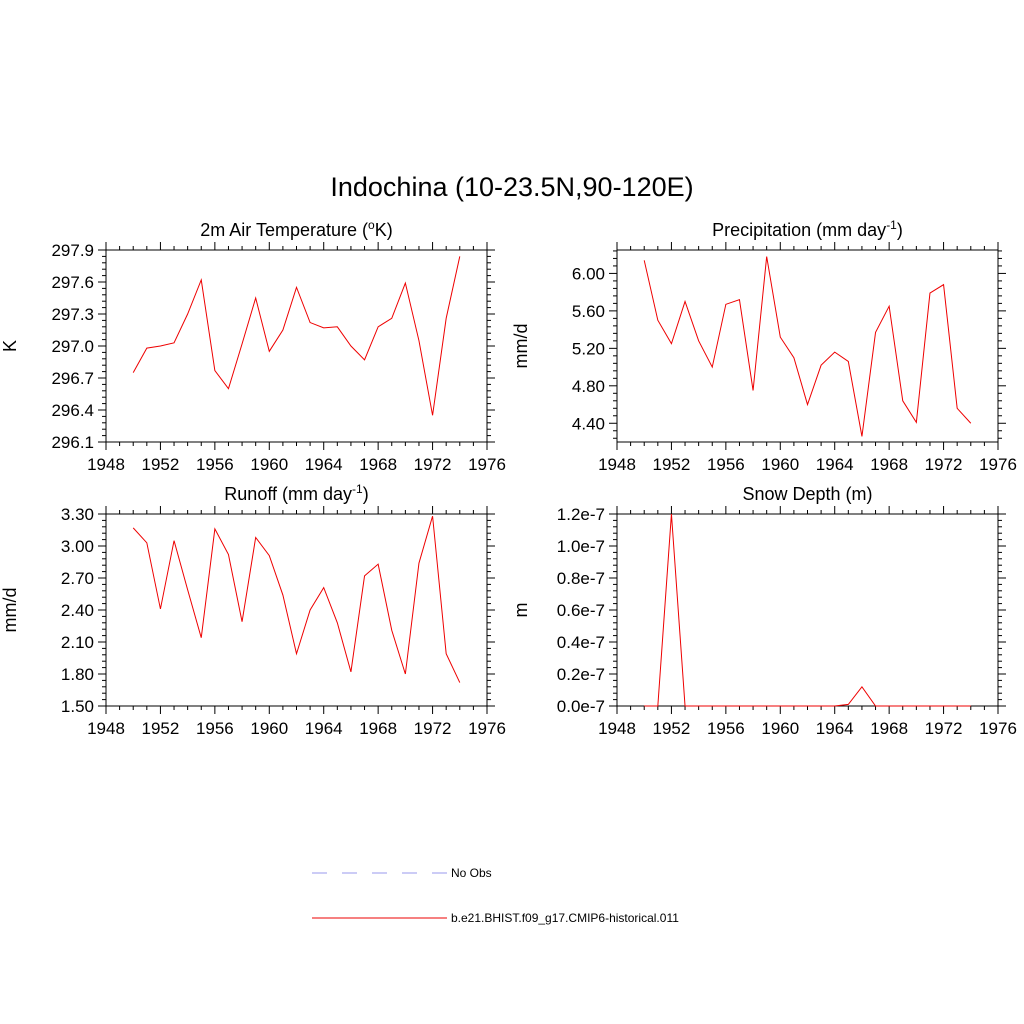 The image size is (1024, 1024). What do you see at coordinates (10, 346) in the screenshot?
I see `y-axis-label: K` at bounding box center [10, 346].